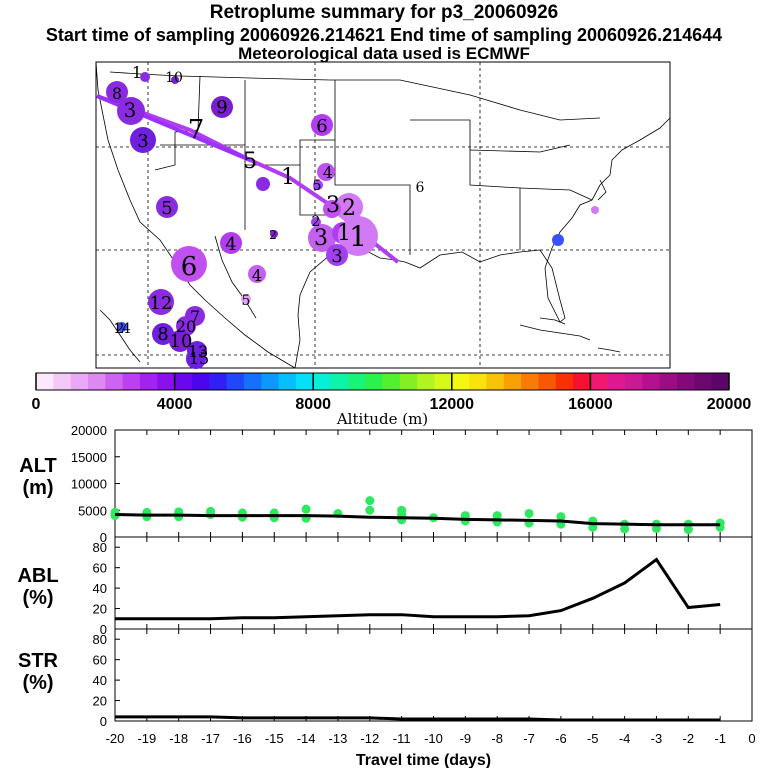 The width and height of the screenshot is (768, 768). What do you see at coordinates (242, 738) in the screenshot?
I see `x-tick-label: -16` at bounding box center [242, 738].